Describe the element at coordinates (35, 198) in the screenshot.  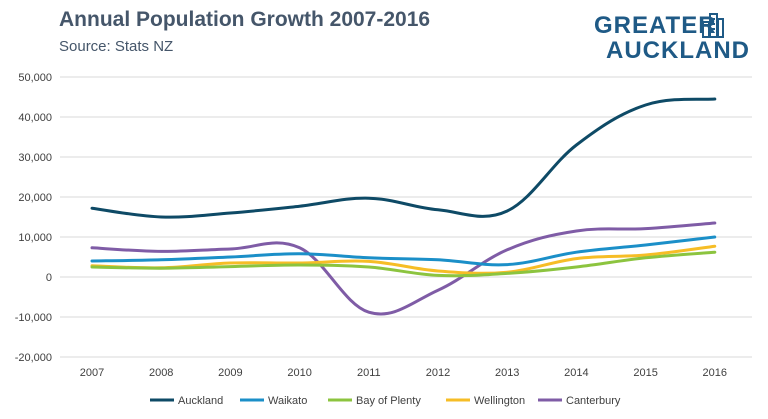
I see `y-tick-label: 20,000` at that location.